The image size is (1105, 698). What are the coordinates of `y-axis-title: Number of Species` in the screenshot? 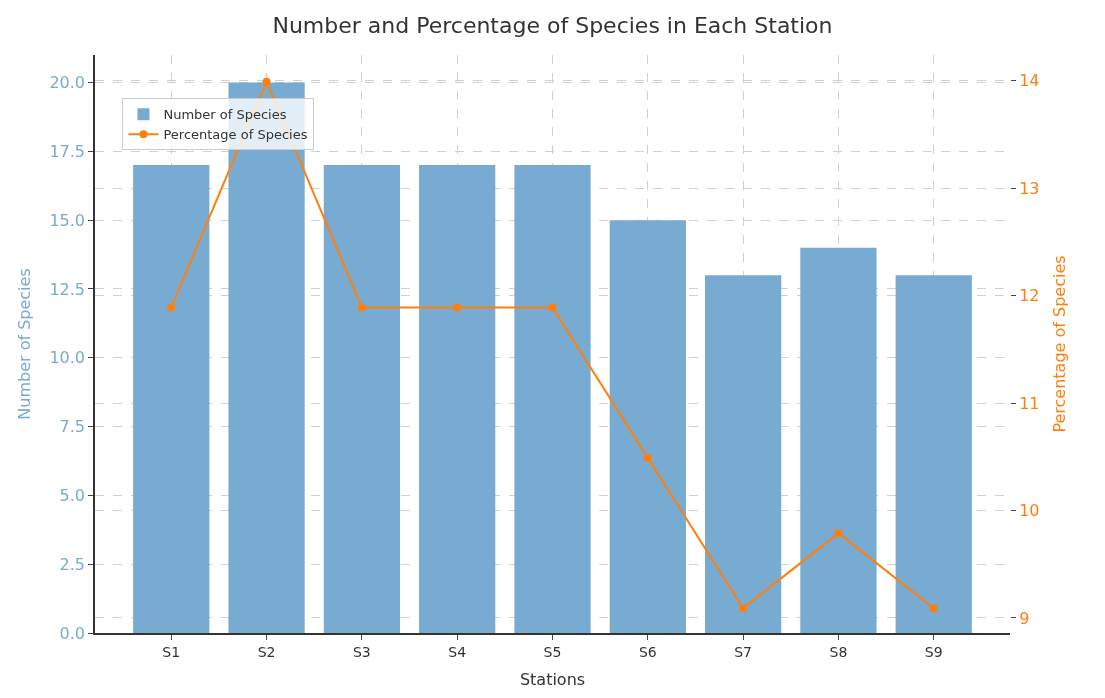 It's located at (24, 344).